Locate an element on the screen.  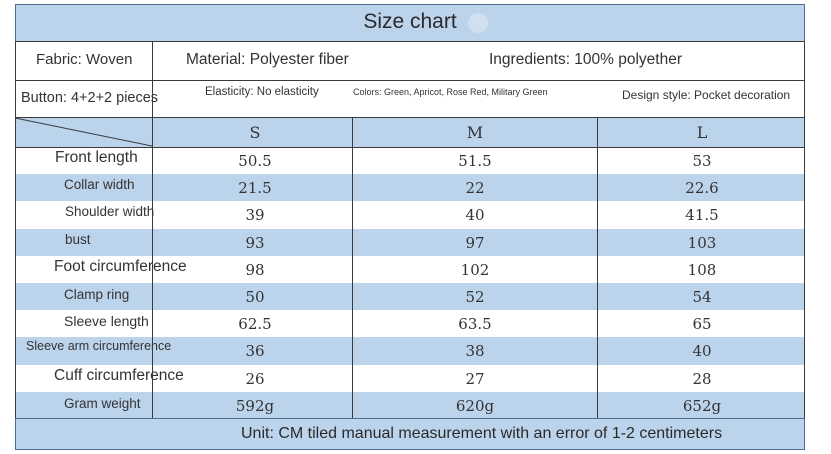
cell-value-m: 63.5 is located at coordinates (475, 324).